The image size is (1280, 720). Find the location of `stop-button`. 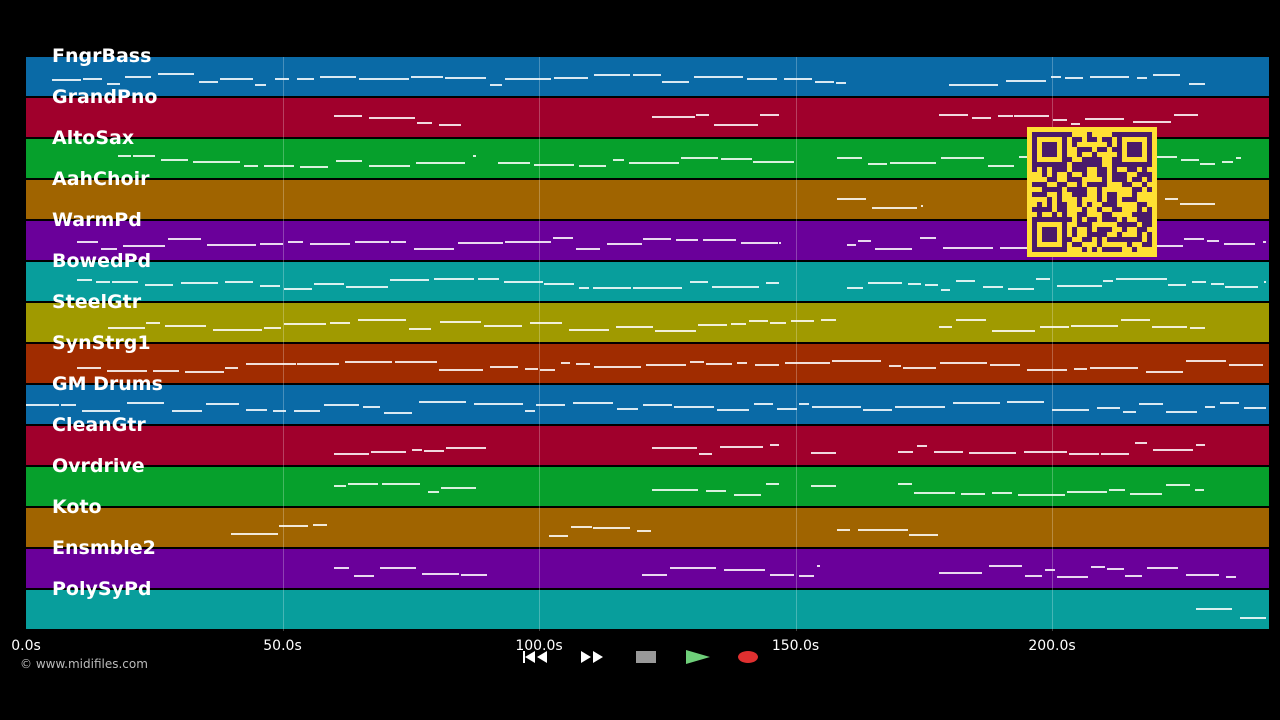

stop-button is located at coordinates (646, 656).